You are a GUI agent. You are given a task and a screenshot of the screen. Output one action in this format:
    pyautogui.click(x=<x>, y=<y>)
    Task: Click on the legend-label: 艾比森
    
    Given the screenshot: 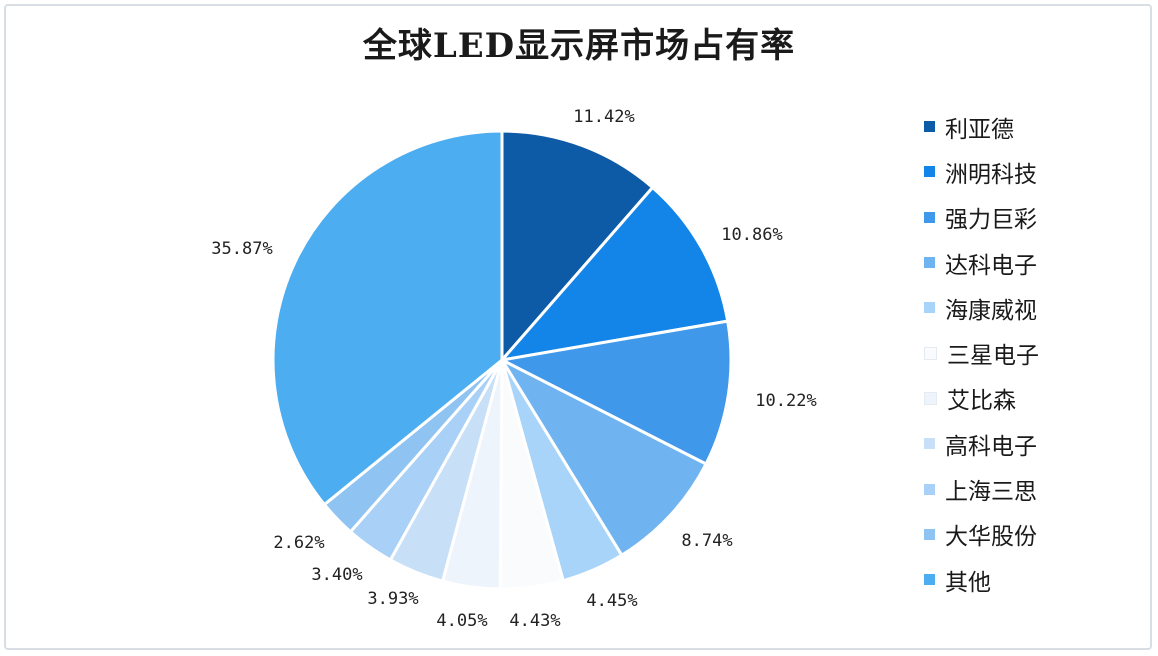 What is the action you would take?
    pyautogui.click(x=981, y=401)
    